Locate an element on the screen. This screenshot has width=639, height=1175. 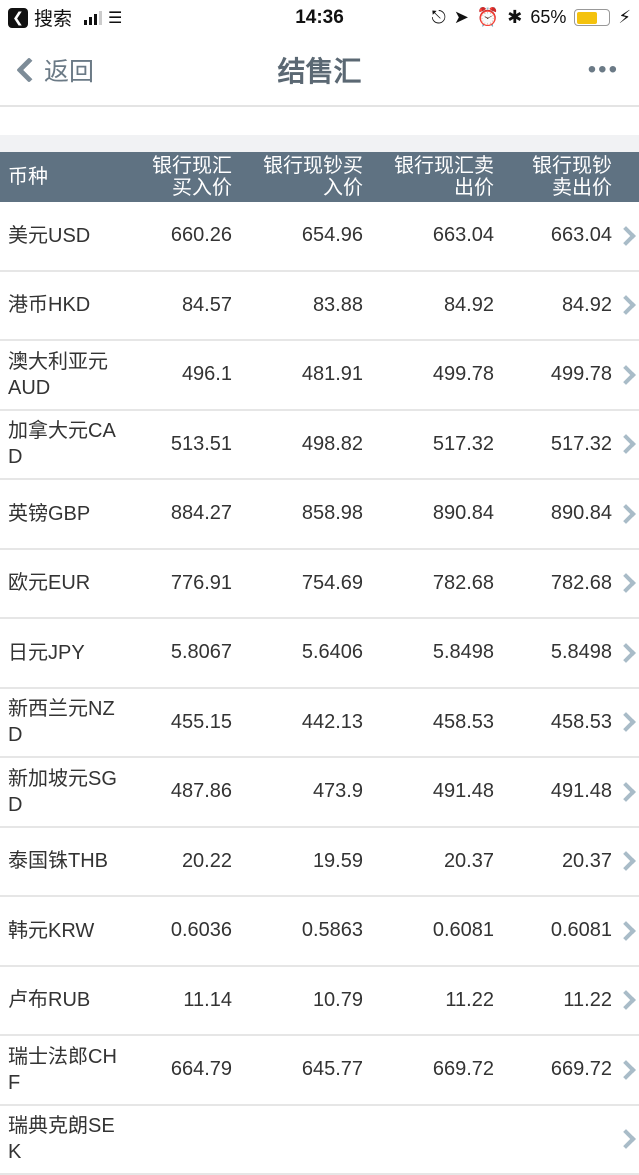
more-button: ••• is located at coordinates (603, 70).